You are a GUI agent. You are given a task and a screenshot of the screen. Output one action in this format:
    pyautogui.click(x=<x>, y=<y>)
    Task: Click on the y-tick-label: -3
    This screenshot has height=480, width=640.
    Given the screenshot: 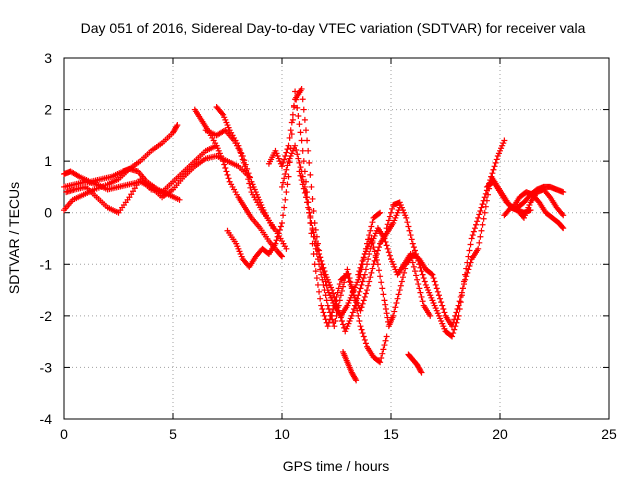 What is the action you would take?
    pyautogui.click(x=46, y=367)
    